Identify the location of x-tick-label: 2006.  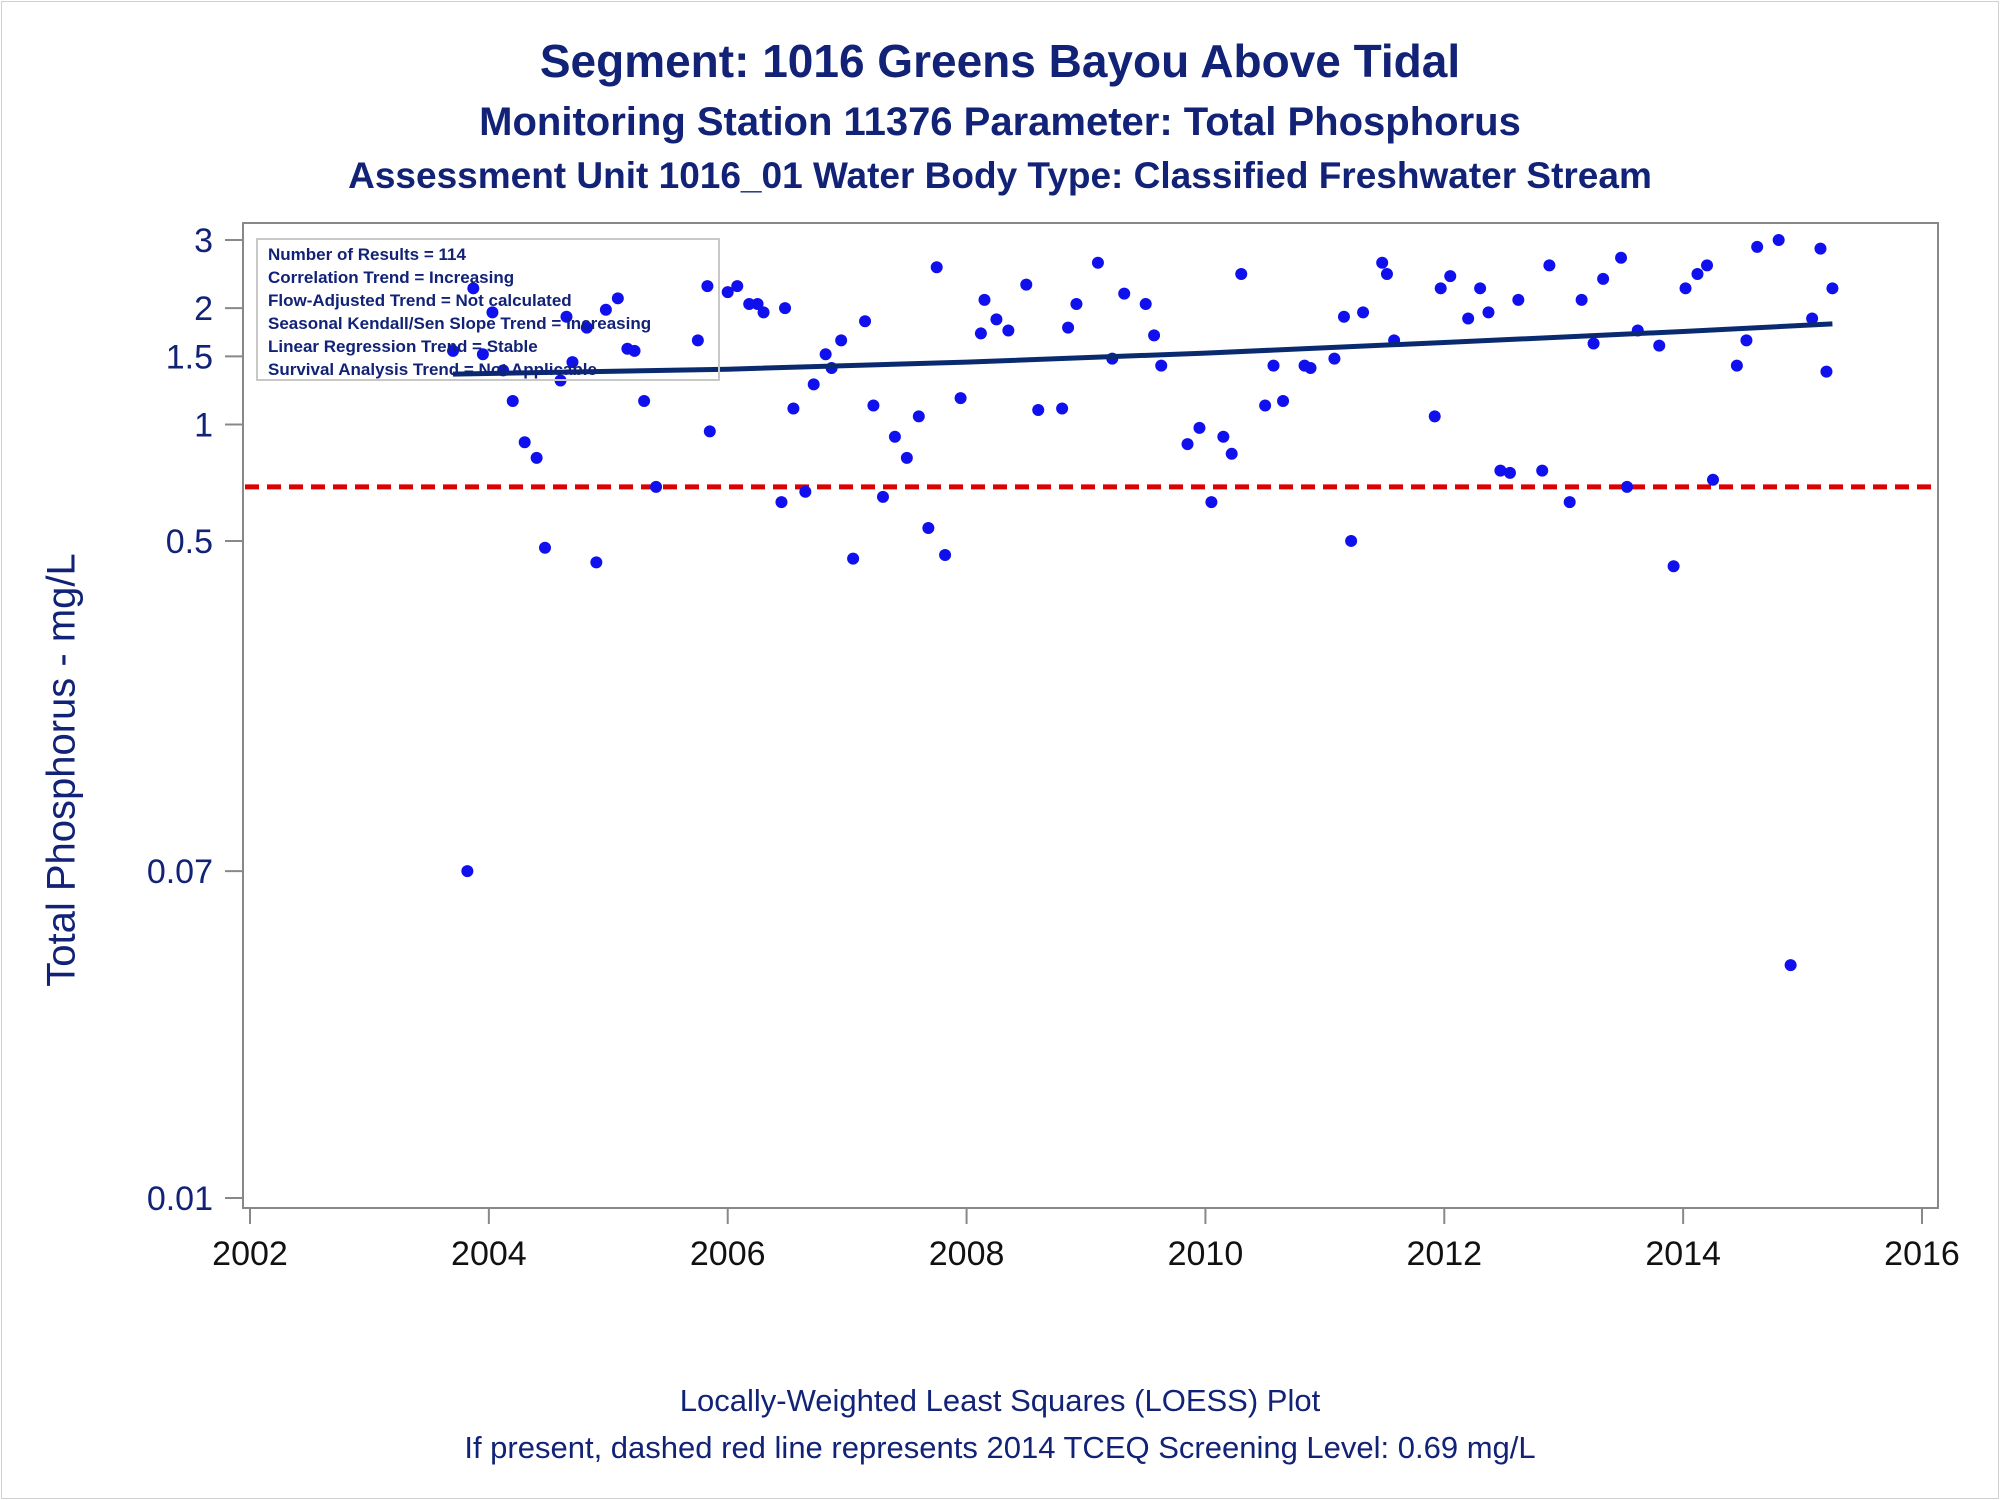
(728, 1254).